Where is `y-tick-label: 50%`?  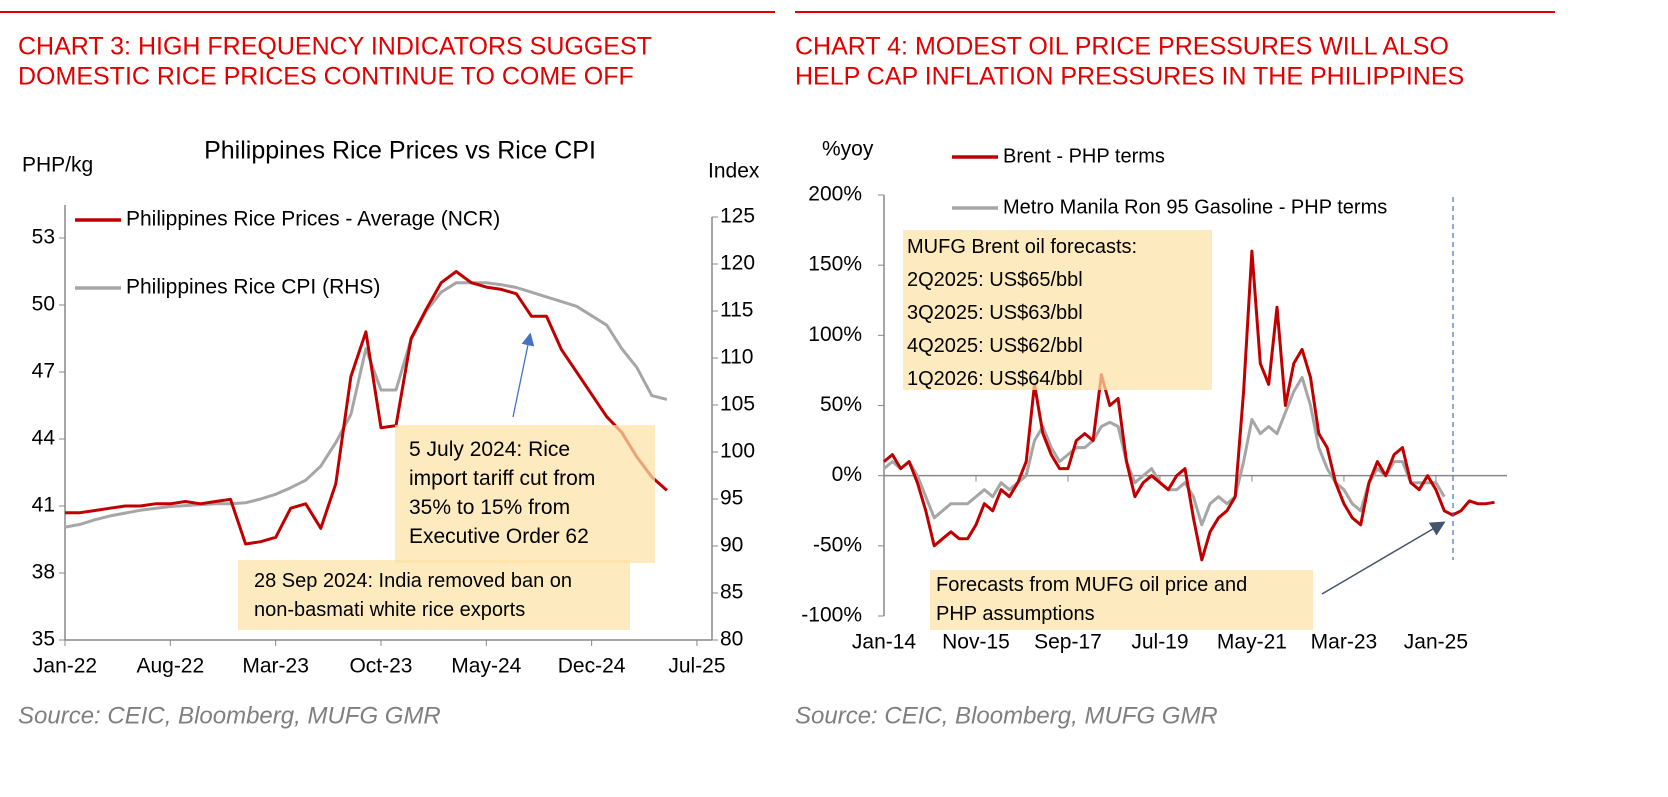 y-tick-label: 50% is located at coordinates (841, 404).